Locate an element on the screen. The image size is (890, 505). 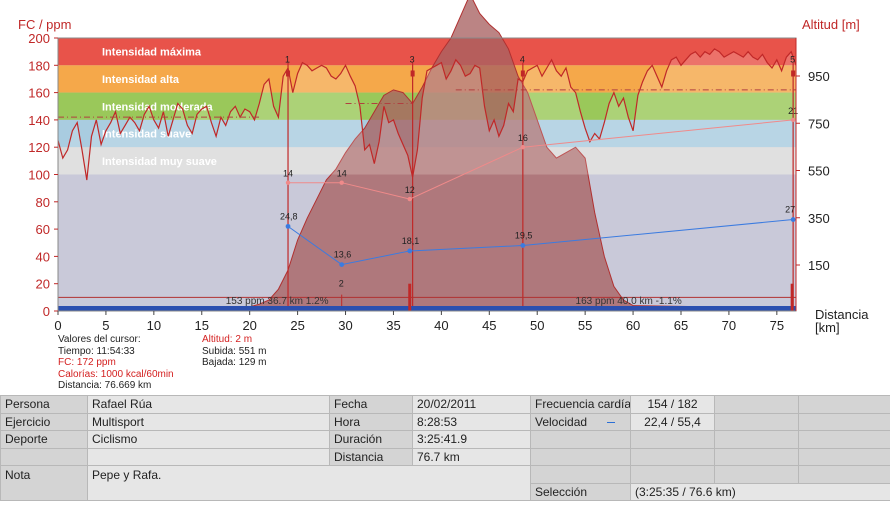
x-tick-label: 25 is located at coordinates (297, 325).